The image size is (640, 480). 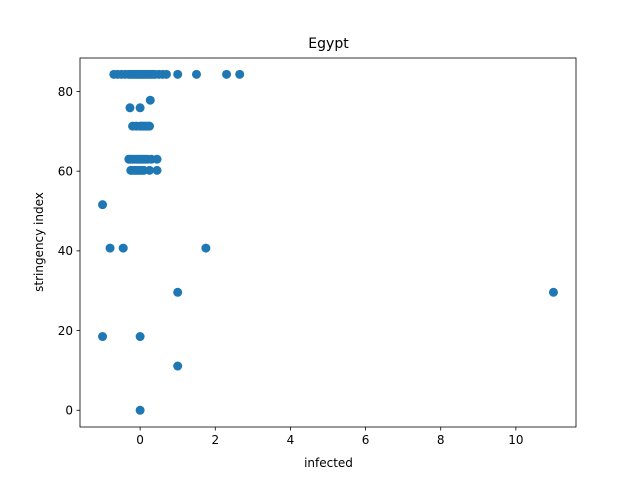 I want to click on x-axis-label: infected, so click(x=328, y=463).